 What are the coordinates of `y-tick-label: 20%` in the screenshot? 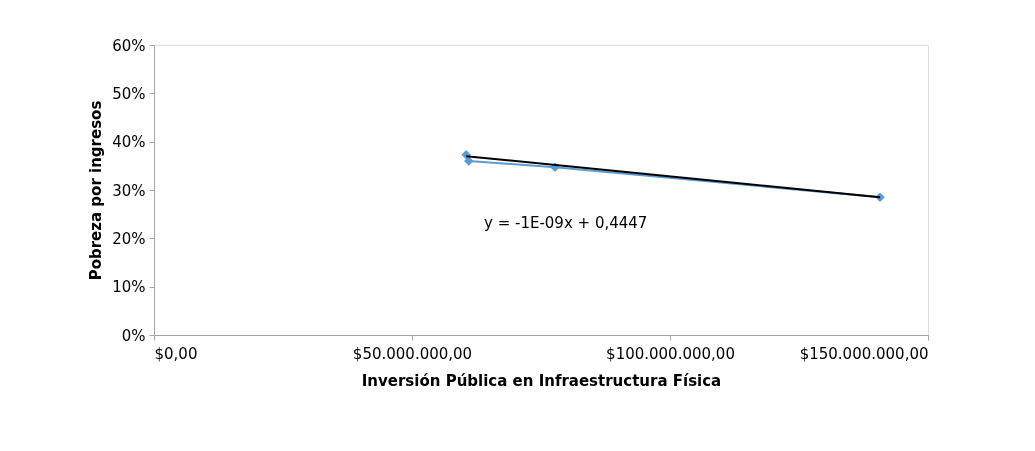 It's located at (129, 238).